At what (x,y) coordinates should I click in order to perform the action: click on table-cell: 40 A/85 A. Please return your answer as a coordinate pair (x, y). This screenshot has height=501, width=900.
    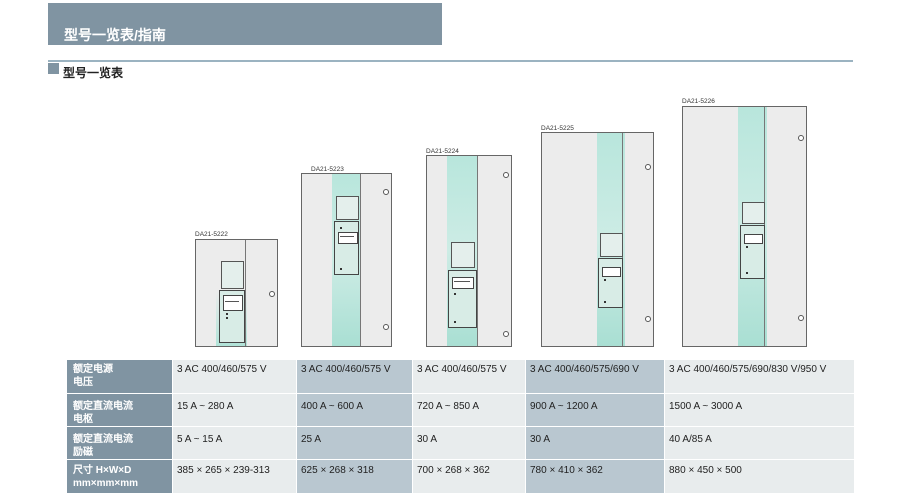
    Looking at the image, I should click on (759, 443).